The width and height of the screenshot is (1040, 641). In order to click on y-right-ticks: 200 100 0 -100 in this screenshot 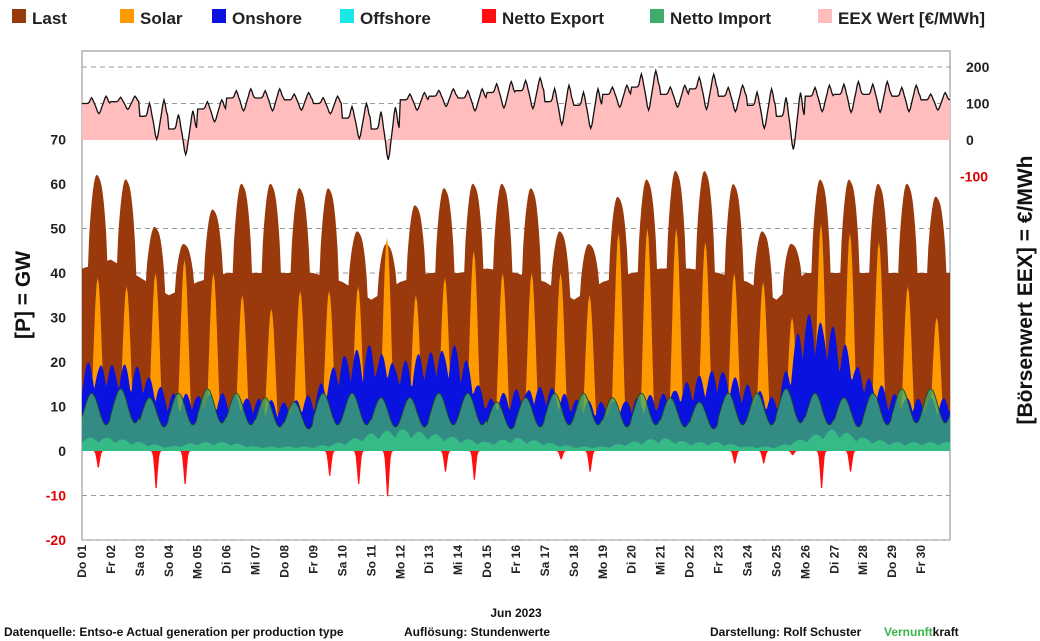, I will do `click(975, 122)`.